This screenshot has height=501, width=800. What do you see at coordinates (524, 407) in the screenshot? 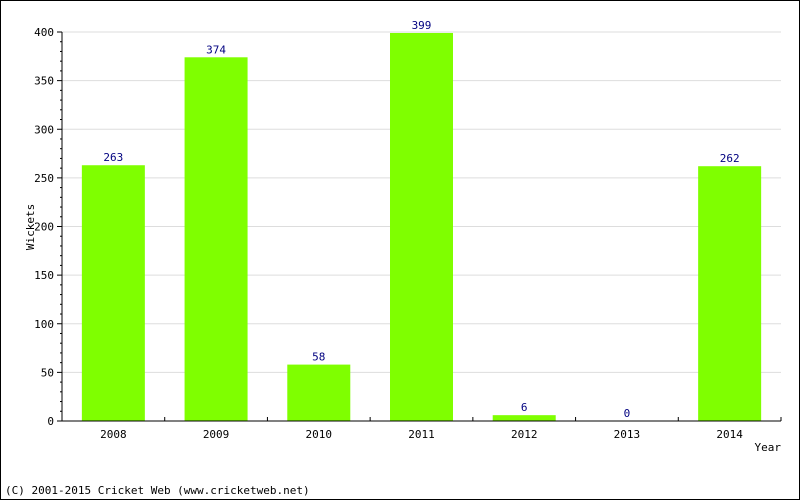
I see `data-label-2012: 6` at bounding box center [524, 407].